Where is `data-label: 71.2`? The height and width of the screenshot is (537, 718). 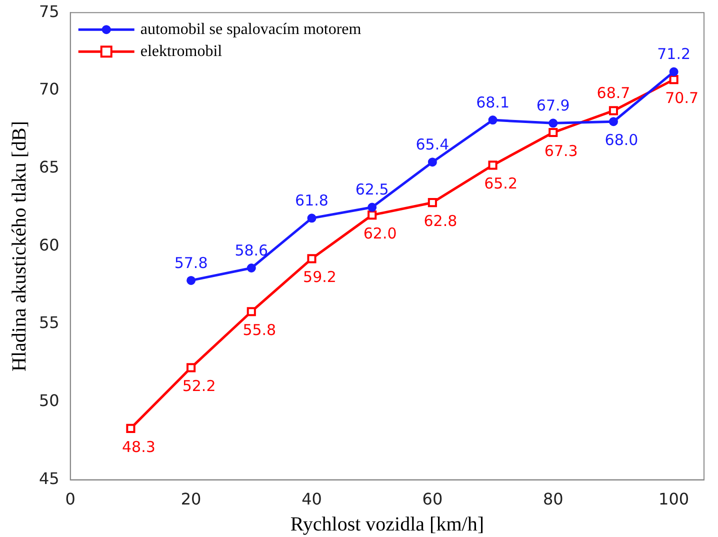 data-label: 71.2 is located at coordinates (674, 54).